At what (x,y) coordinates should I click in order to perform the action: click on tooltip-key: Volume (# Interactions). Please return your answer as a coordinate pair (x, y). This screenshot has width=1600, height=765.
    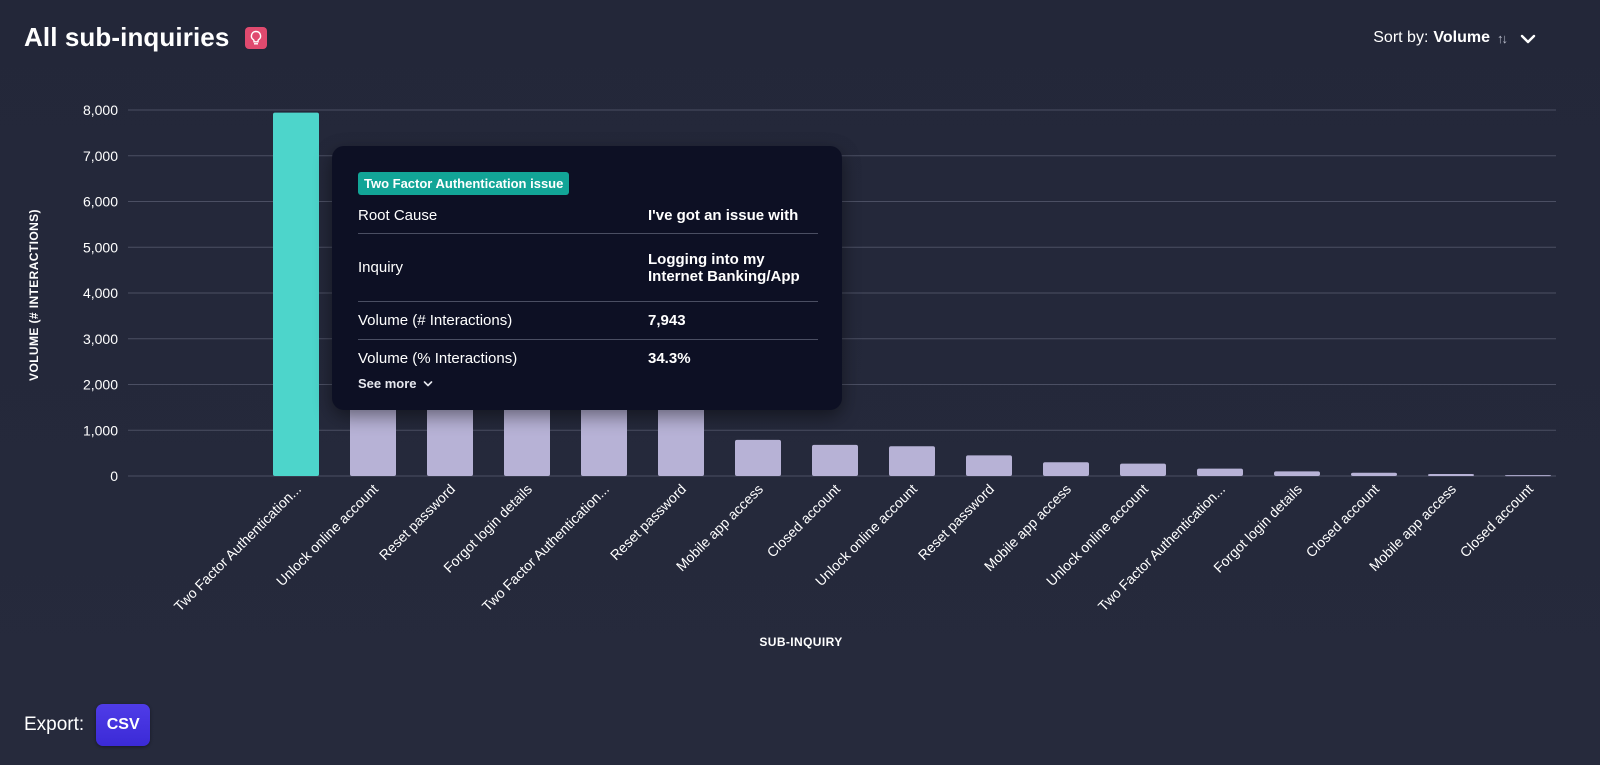
    Looking at the image, I should click on (435, 320).